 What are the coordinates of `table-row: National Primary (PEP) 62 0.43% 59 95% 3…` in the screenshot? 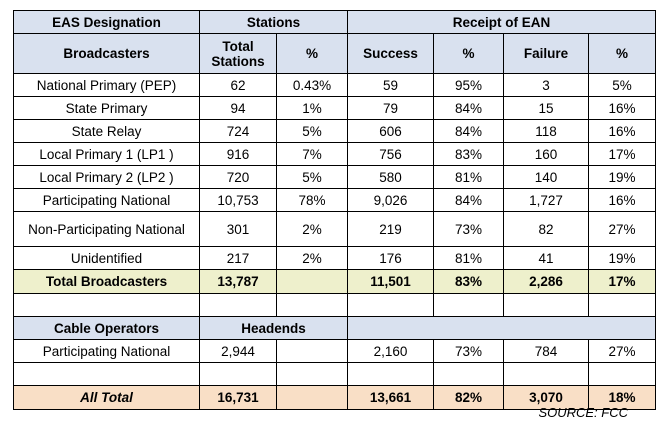 It's located at (334, 85).